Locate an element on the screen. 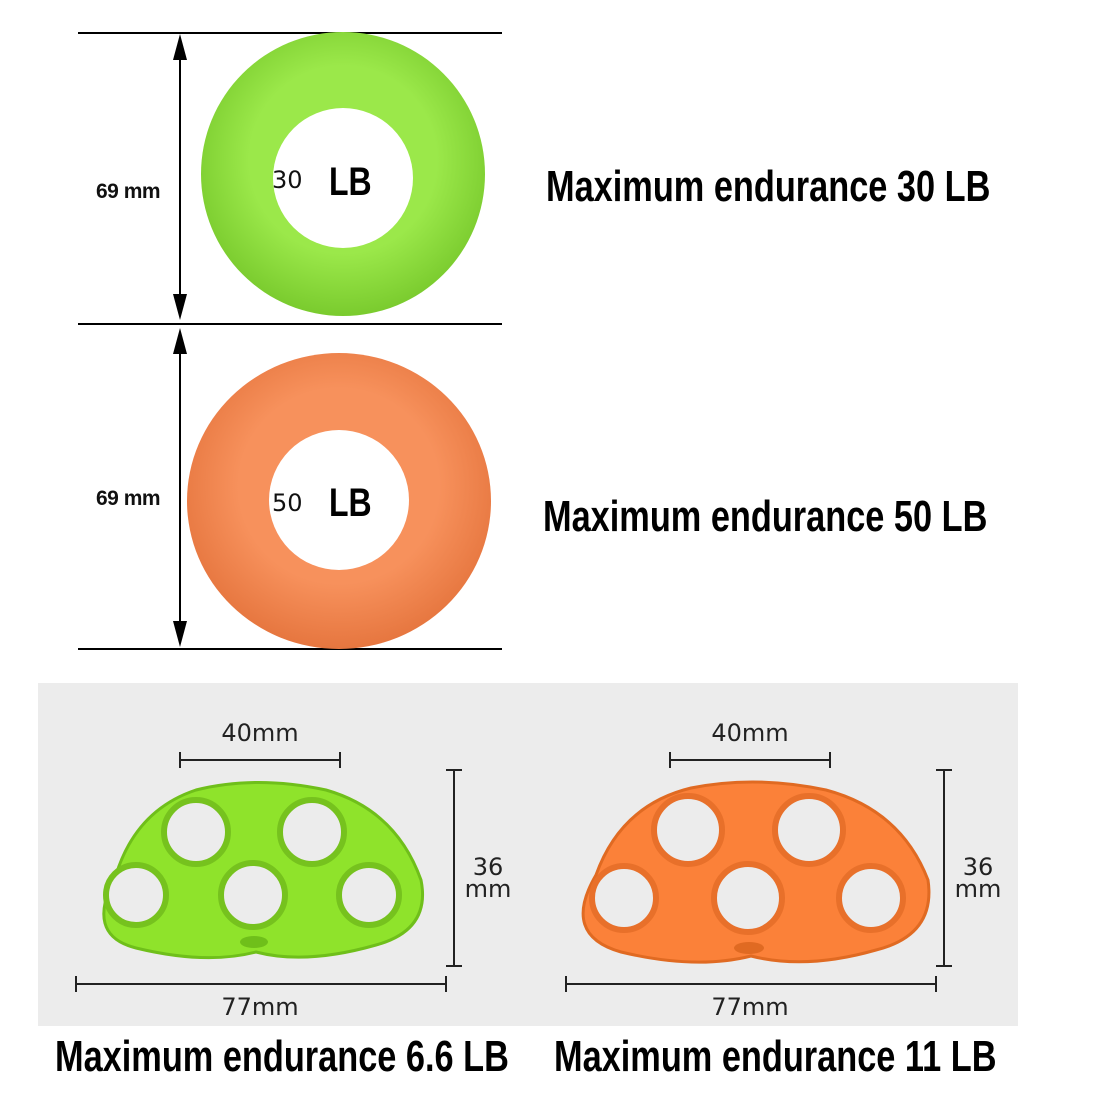 This screenshot has height=1100, width=1100. orange-grip-ring is located at coordinates (339, 501).